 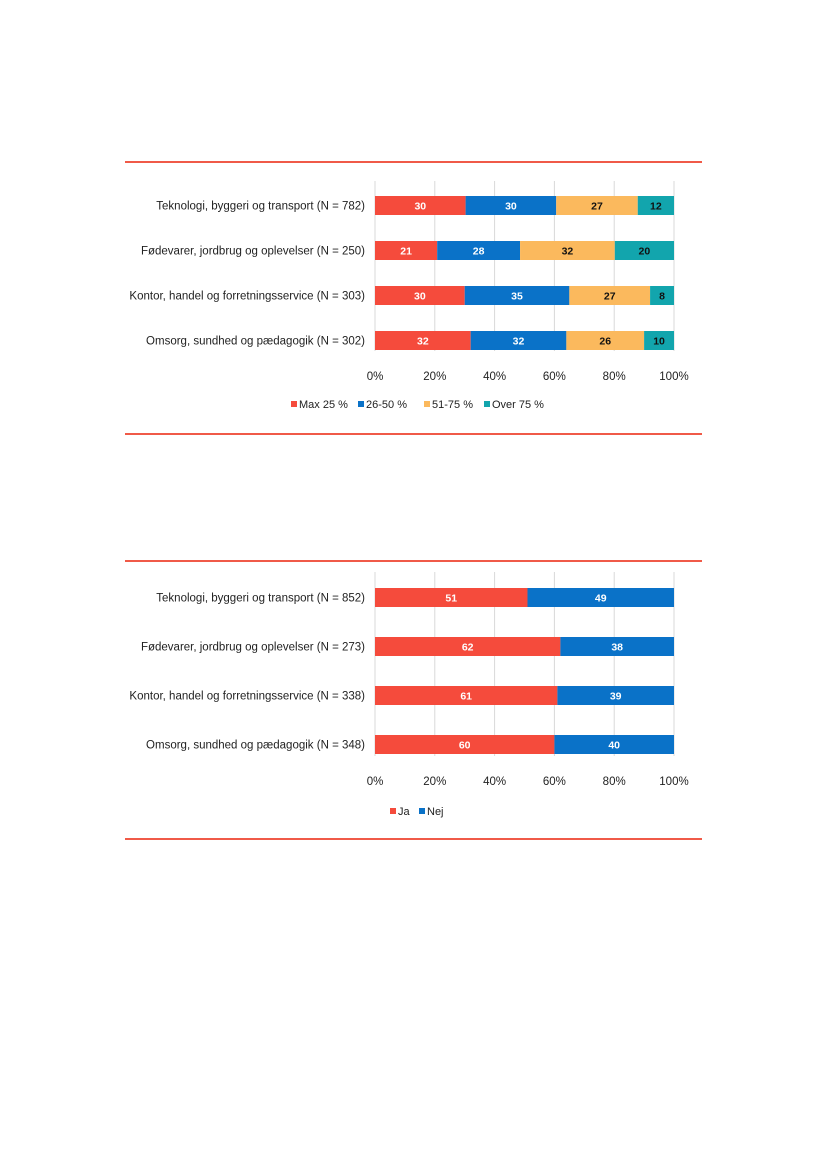 What do you see at coordinates (255, 342) in the screenshot?
I see `chart1-category-label: Omsorg, sundhed og pædagogik (N = 302)` at bounding box center [255, 342].